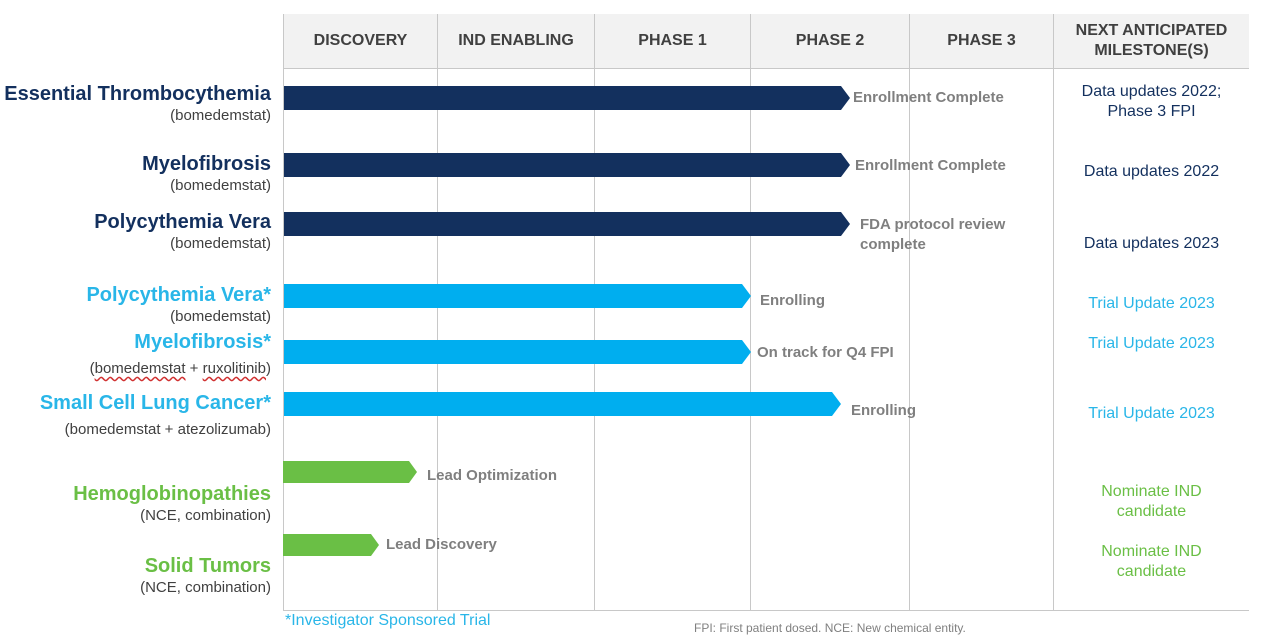 This screenshot has height=638, width=1261. What do you see at coordinates (516, 41) in the screenshot?
I see `header-ind-enabling: IND ENABLING` at bounding box center [516, 41].